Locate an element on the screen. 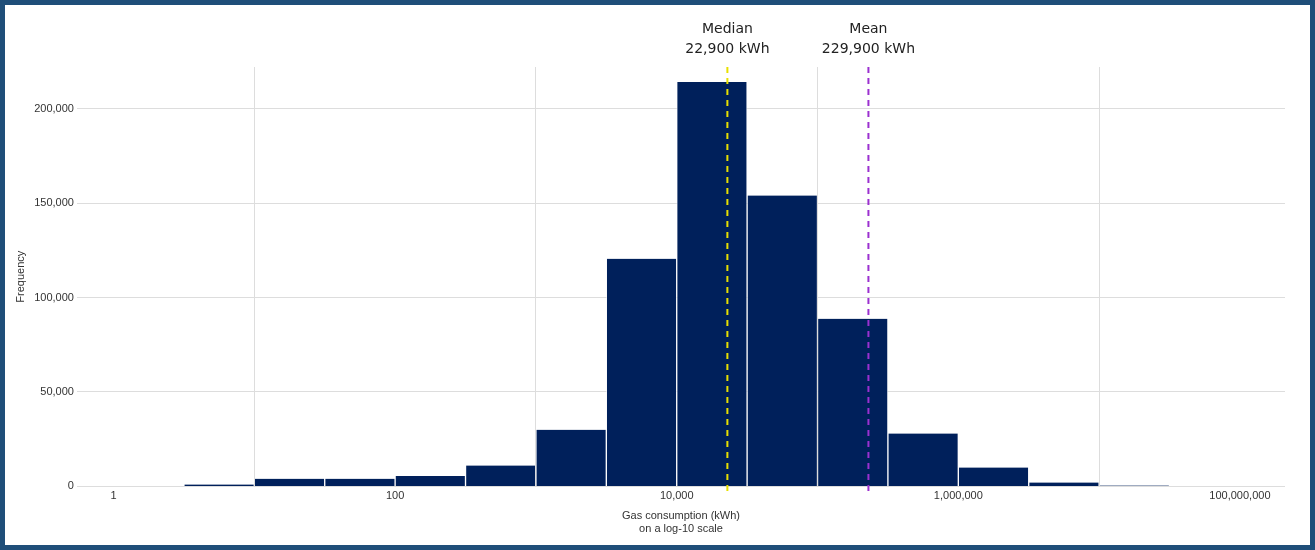 Image resolution: width=1315 pixels, height=550 pixels. y-tick-label: 150,000 is located at coordinates (54, 202).